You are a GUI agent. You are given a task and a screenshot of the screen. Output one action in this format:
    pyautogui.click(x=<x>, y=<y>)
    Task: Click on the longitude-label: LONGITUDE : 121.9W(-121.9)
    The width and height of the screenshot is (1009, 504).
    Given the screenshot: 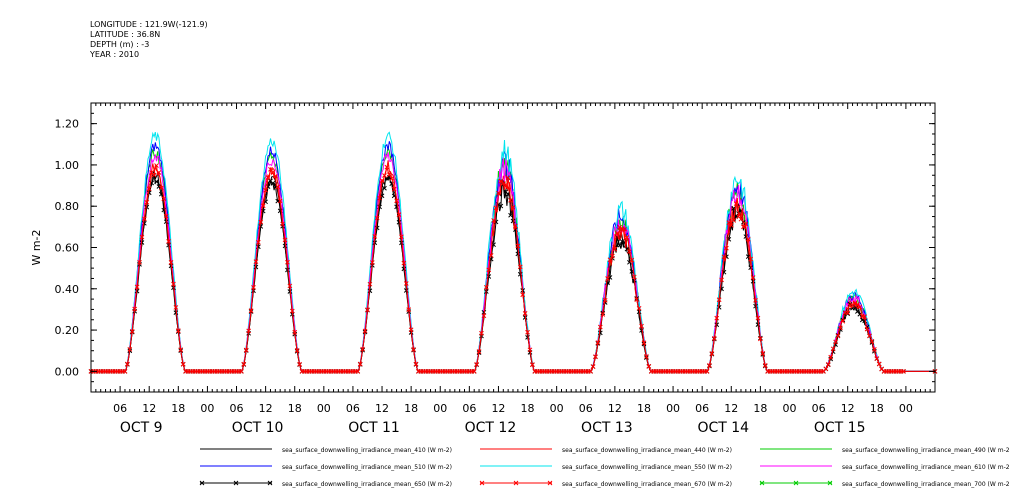 What is the action you would take?
    pyautogui.click(x=149, y=24)
    